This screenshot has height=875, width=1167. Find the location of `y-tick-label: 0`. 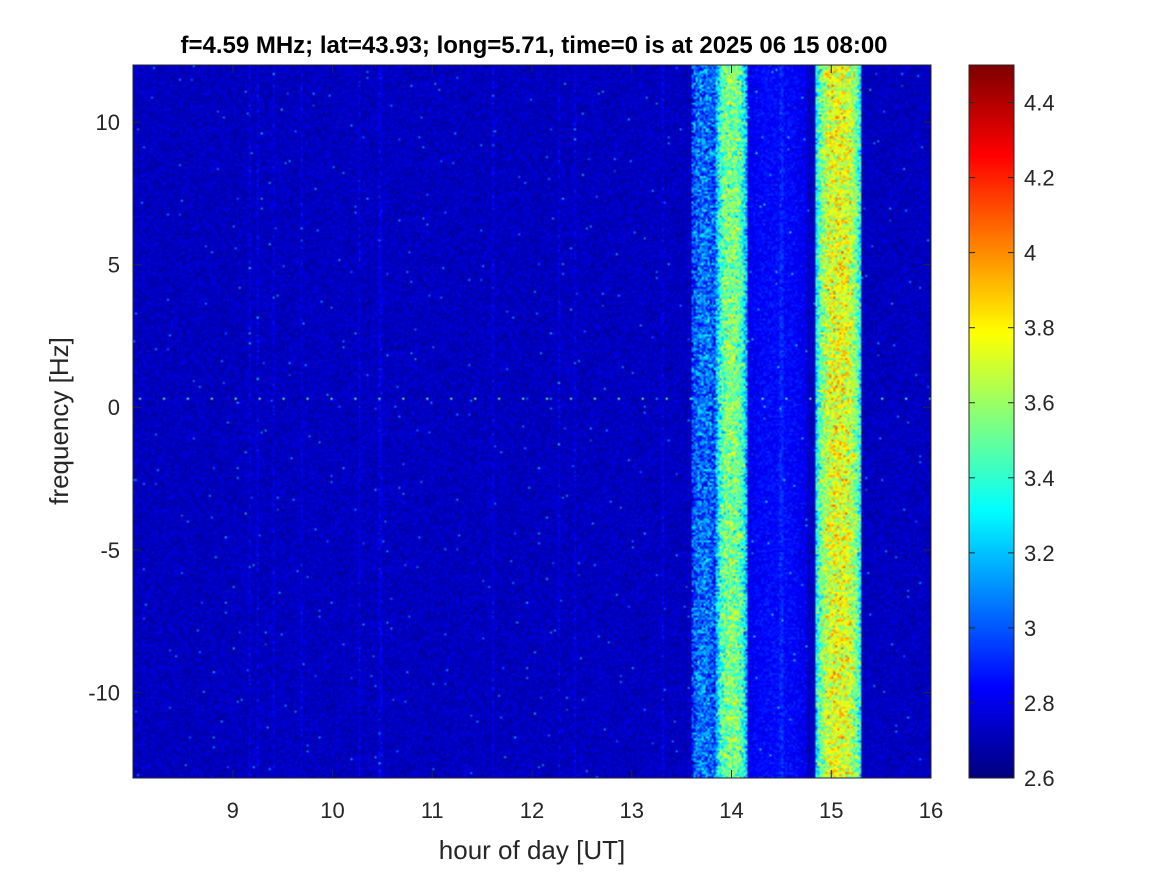

y-tick-label: 0 is located at coordinates (114, 407).